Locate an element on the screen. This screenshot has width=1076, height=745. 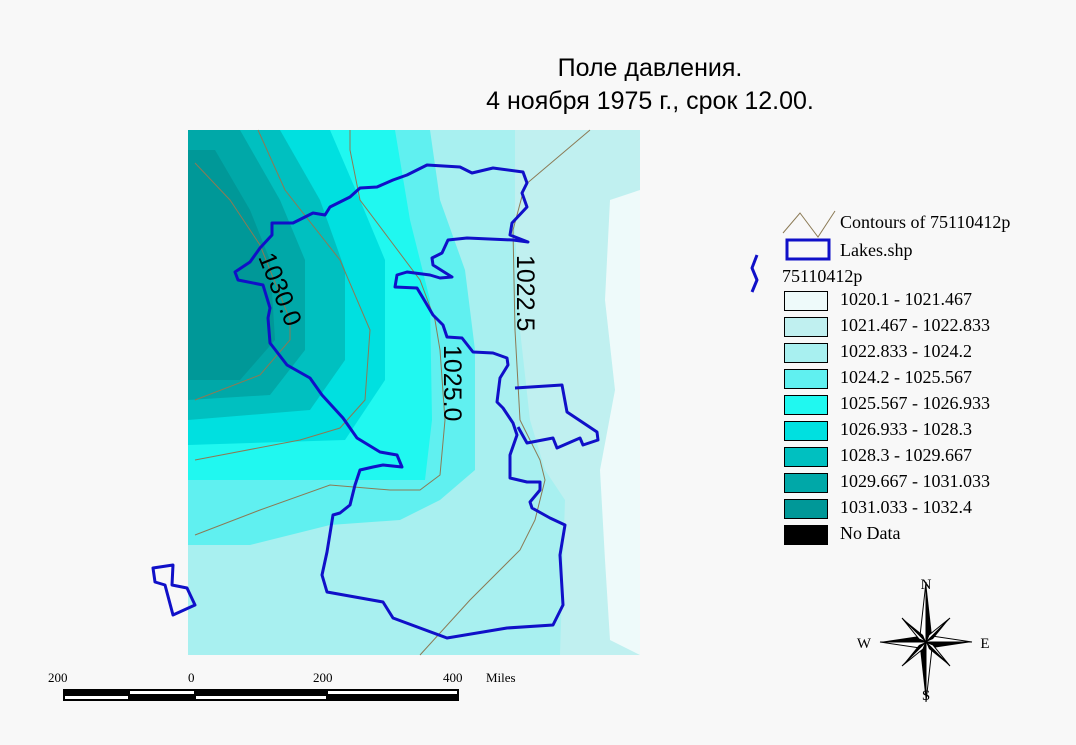
map-title-line-2: 4 ноября 1975 г., срок 12.00. is located at coordinates (650, 101).